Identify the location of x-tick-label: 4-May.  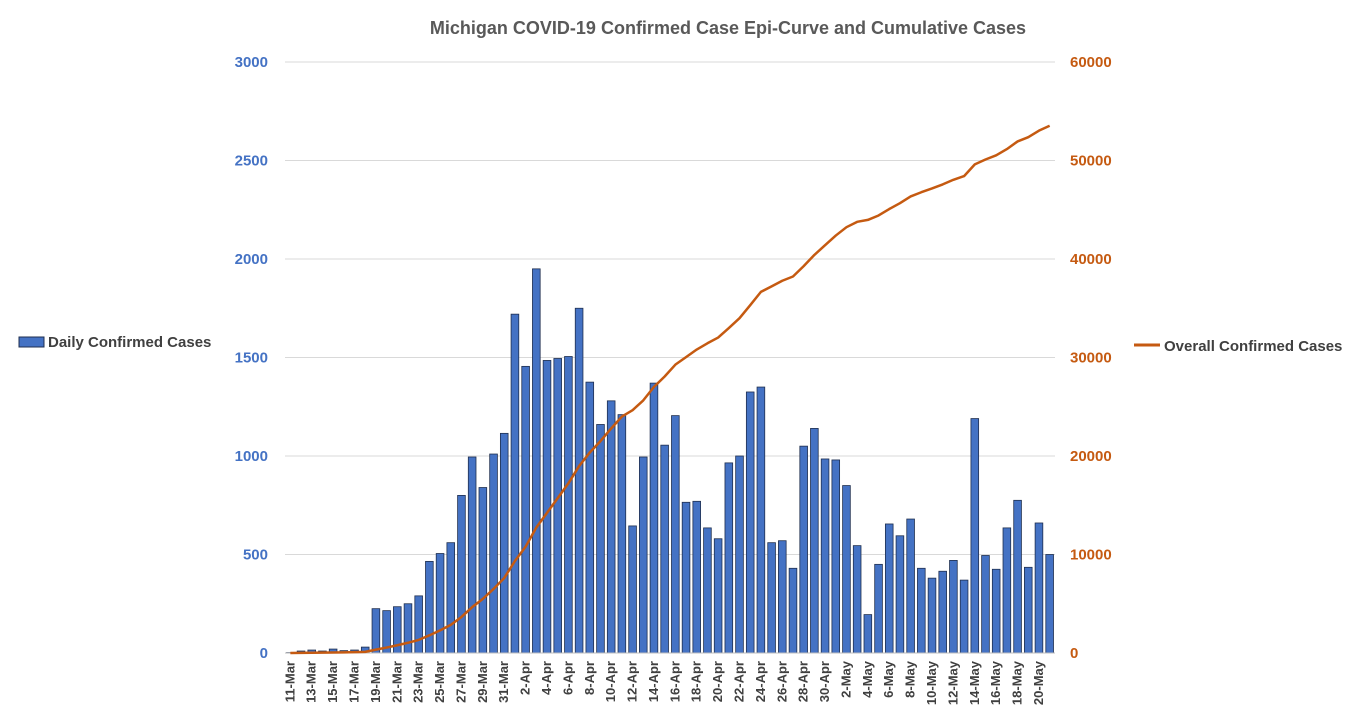
(867, 679).